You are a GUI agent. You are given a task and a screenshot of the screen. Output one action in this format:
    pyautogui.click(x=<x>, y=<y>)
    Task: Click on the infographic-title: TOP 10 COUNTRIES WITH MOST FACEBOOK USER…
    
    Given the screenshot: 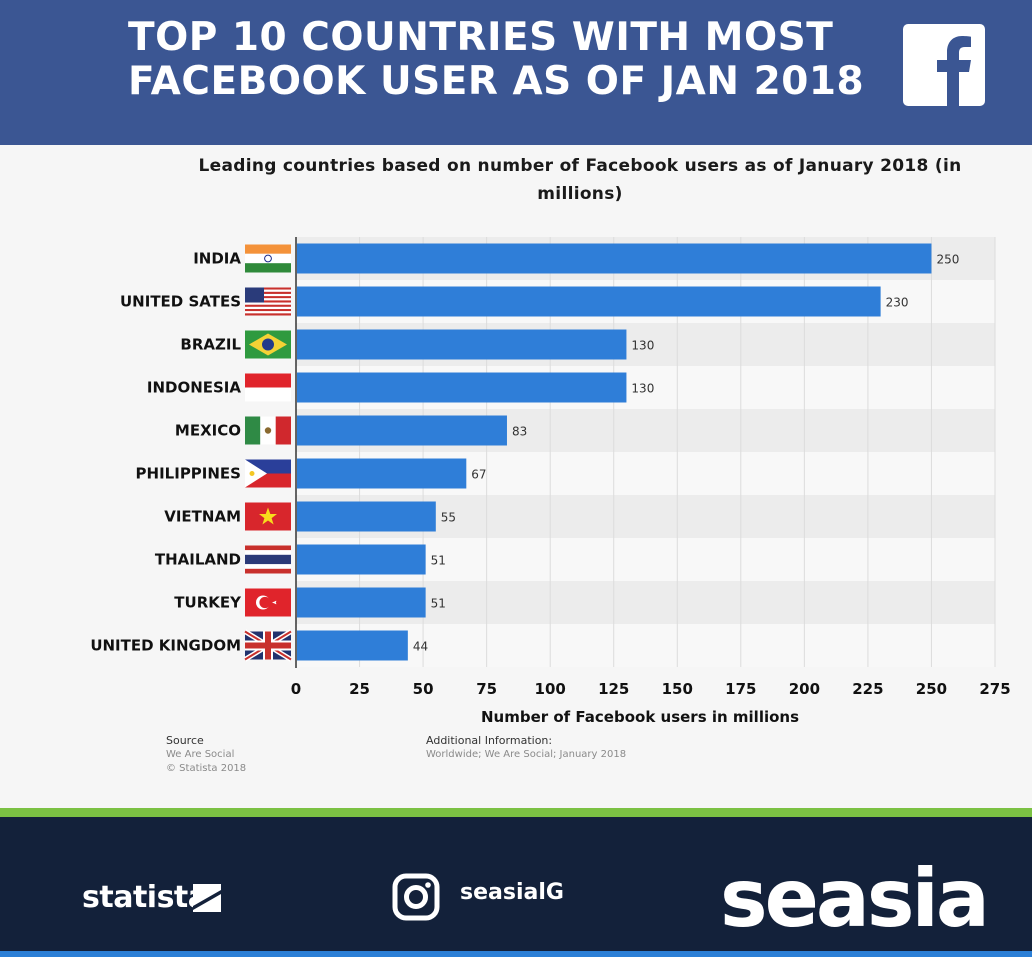 What is the action you would take?
    pyautogui.click(x=496, y=60)
    